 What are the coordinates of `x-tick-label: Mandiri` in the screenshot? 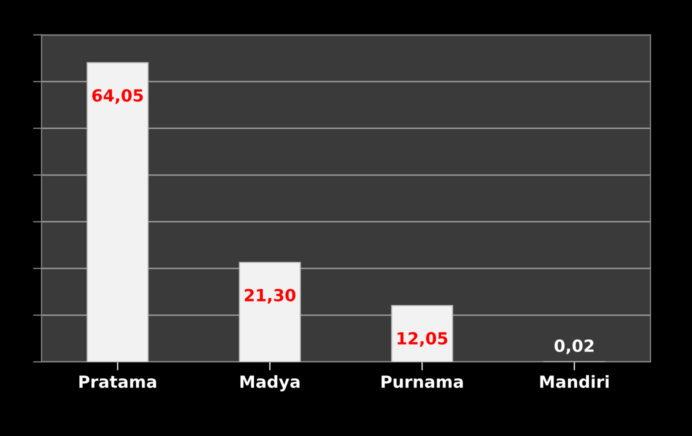 It's located at (574, 381).